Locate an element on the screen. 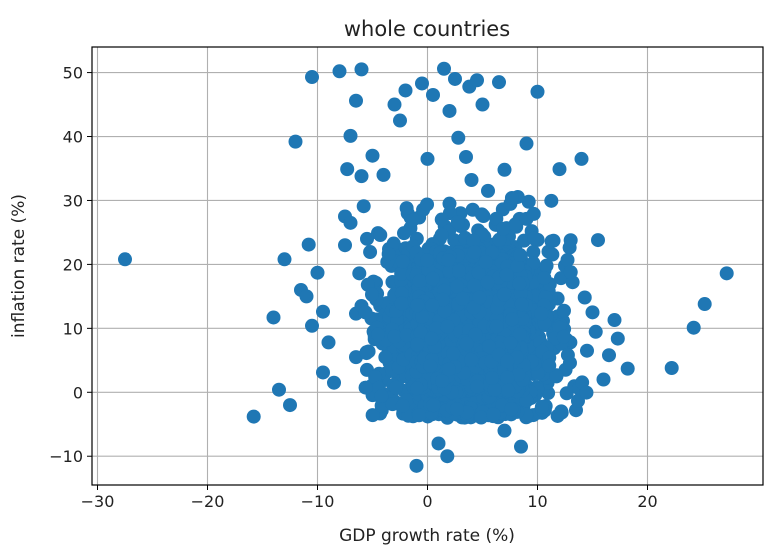 The height and width of the screenshot is (550, 778). x-axis: −30 −20 −10 0 10 20 is located at coordinates (369, 498).